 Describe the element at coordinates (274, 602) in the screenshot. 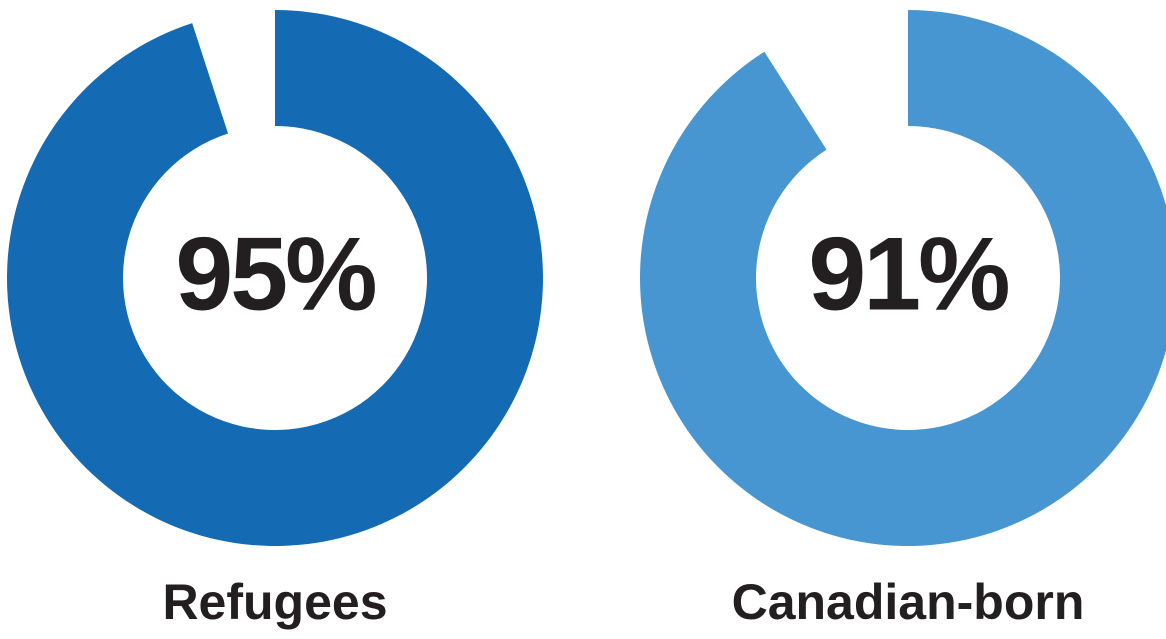

I see `category-label: Refugees` at that location.